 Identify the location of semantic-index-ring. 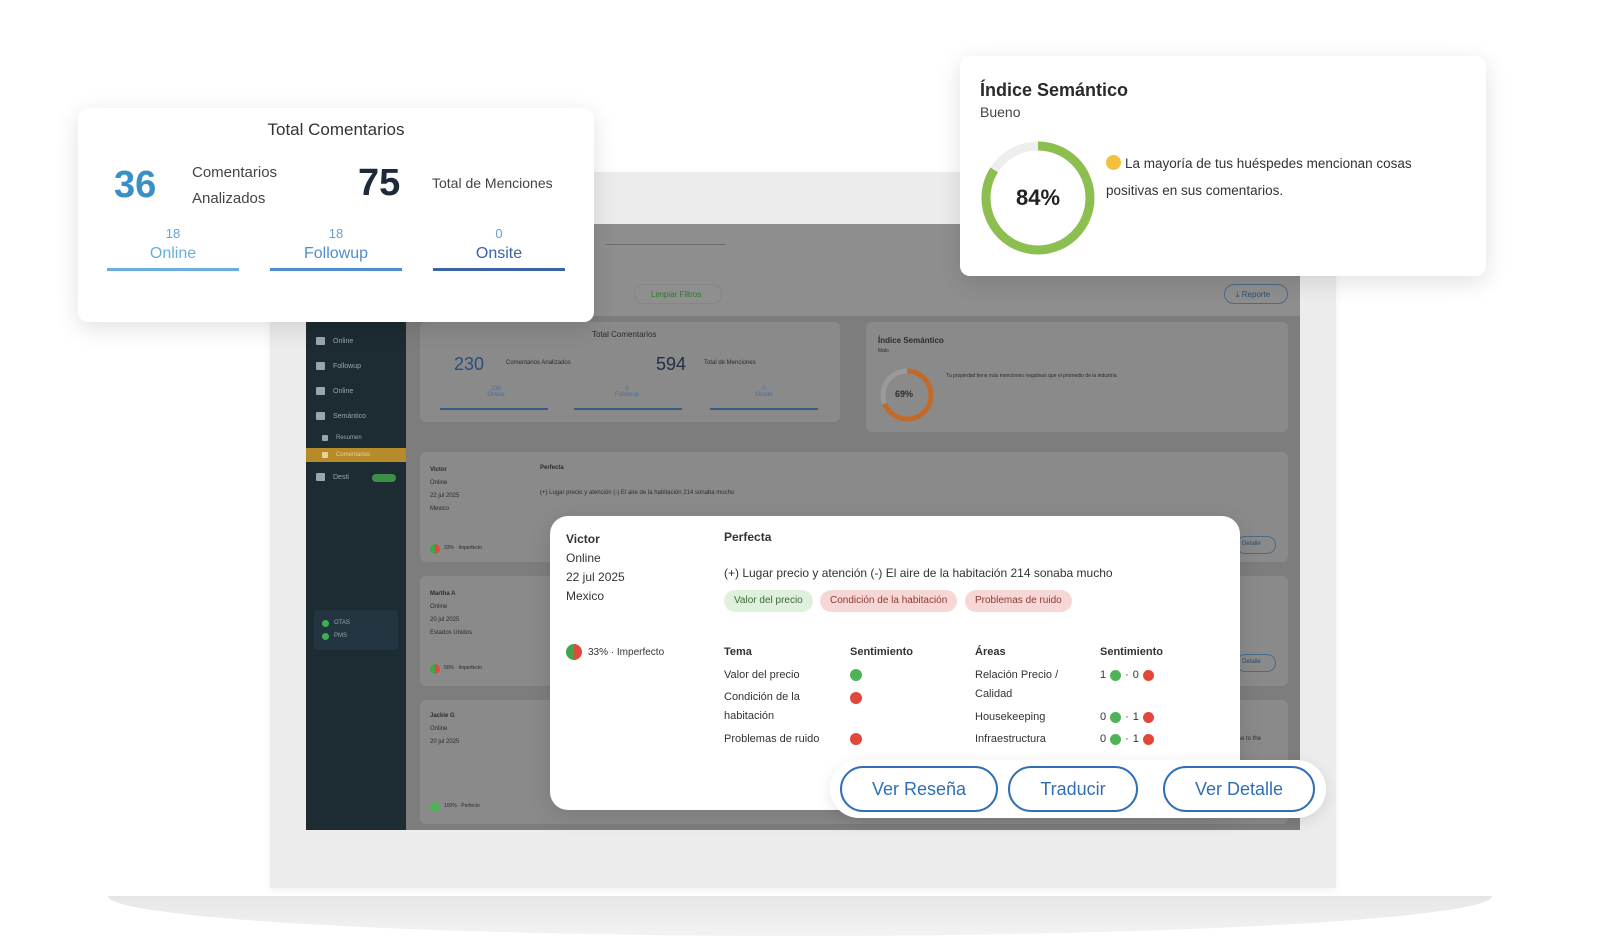
(1038, 198).